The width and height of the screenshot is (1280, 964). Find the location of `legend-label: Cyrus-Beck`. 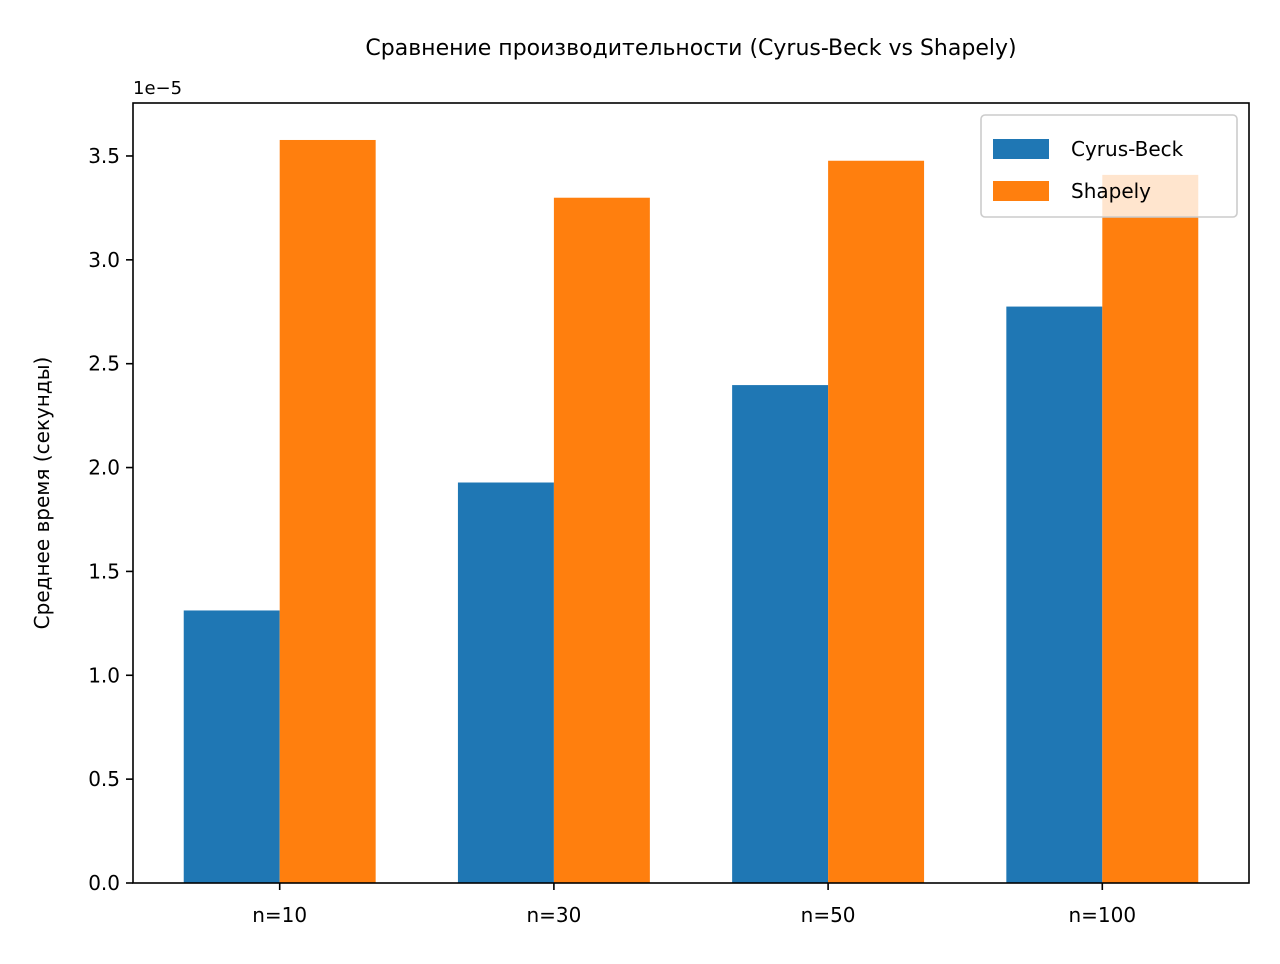

legend-label: Cyrus-Beck is located at coordinates (1127, 149).